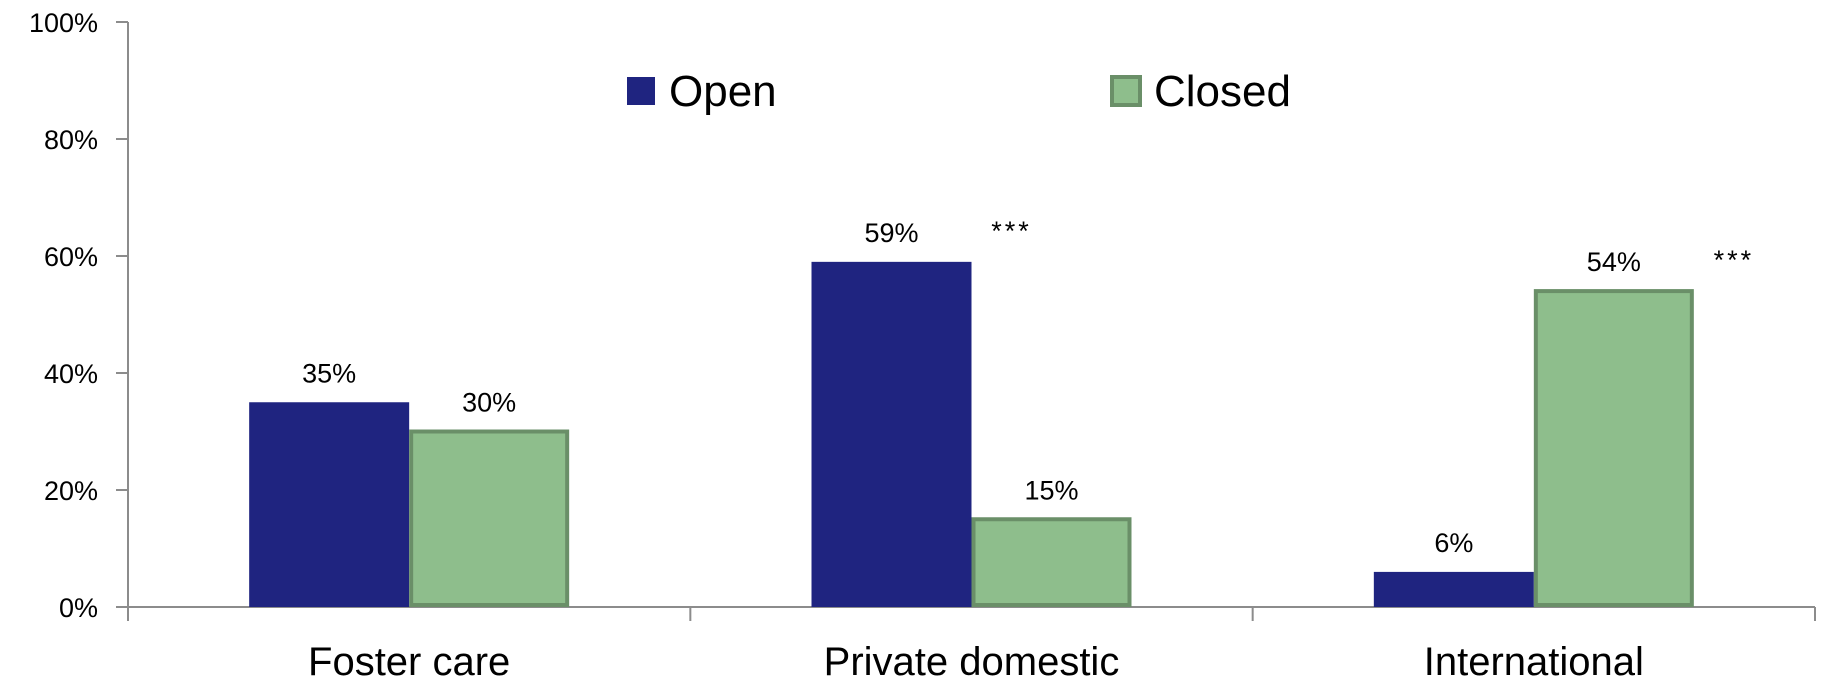 The image size is (1822, 687). Describe the element at coordinates (71, 374) in the screenshot. I see `y-tick-label: 40%` at that location.